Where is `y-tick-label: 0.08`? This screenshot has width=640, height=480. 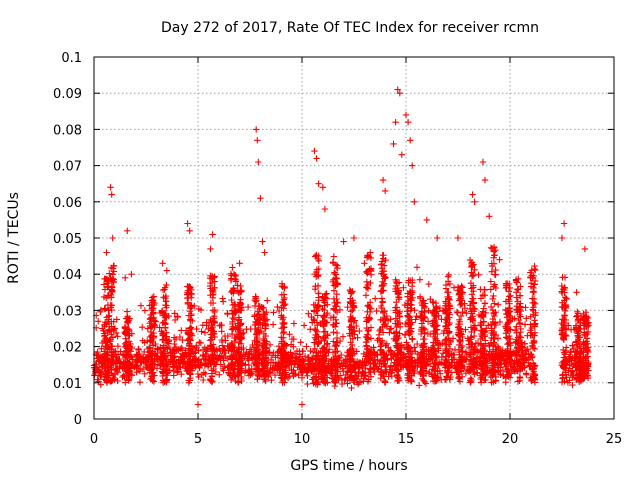
y-tick-label: 0.08 is located at coordinates (67, 130).